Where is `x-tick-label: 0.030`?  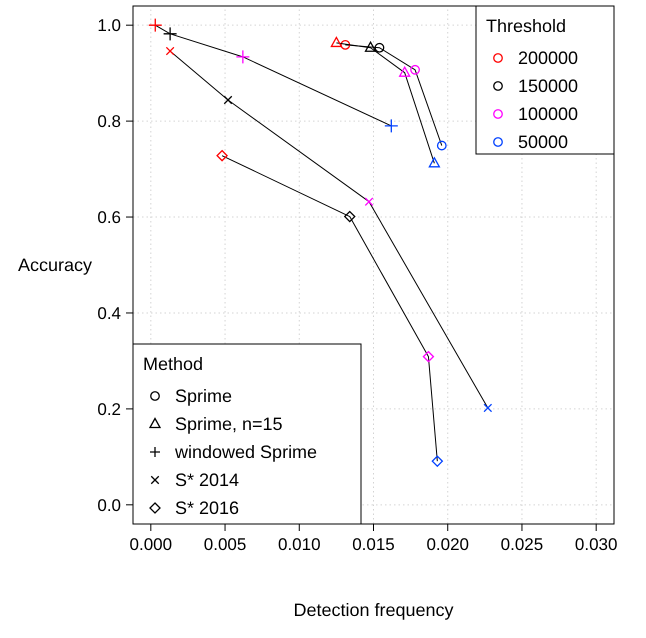
x-tick-label: 0.030 is located at coordinates (596, 544).